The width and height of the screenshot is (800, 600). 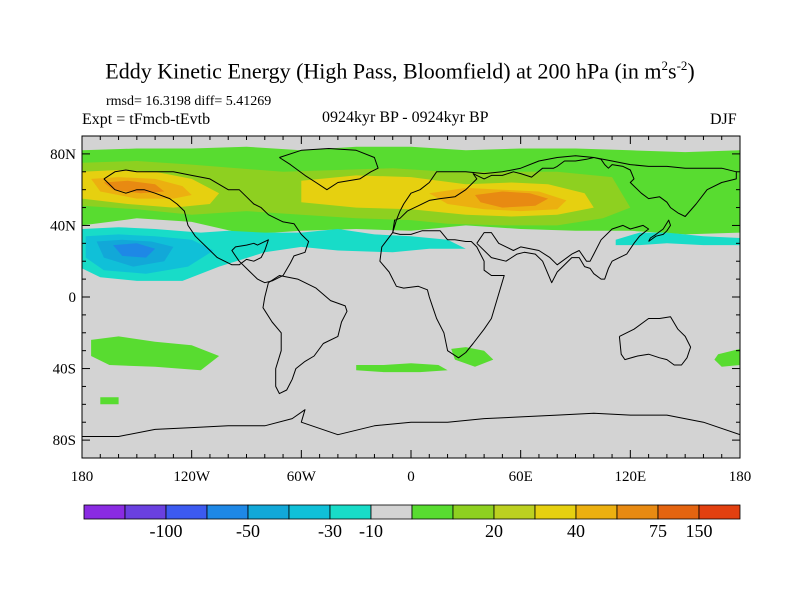 I want to click on title-exponent-1: 2, so click(x=665, y=65).